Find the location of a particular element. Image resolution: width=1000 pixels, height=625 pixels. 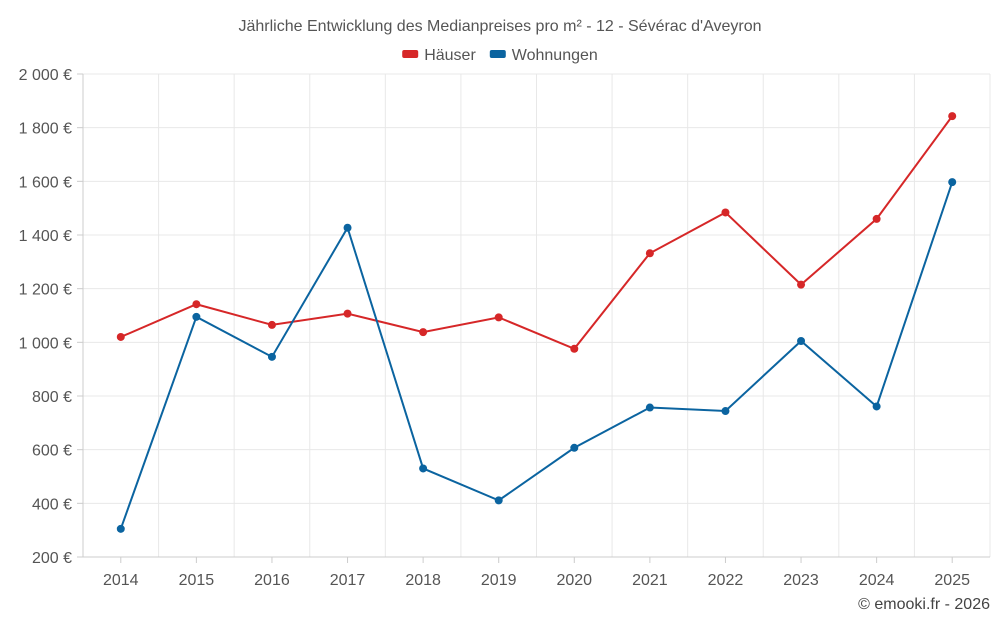

y-tick-label: 1 800 € is located at coordinates (45, 129).